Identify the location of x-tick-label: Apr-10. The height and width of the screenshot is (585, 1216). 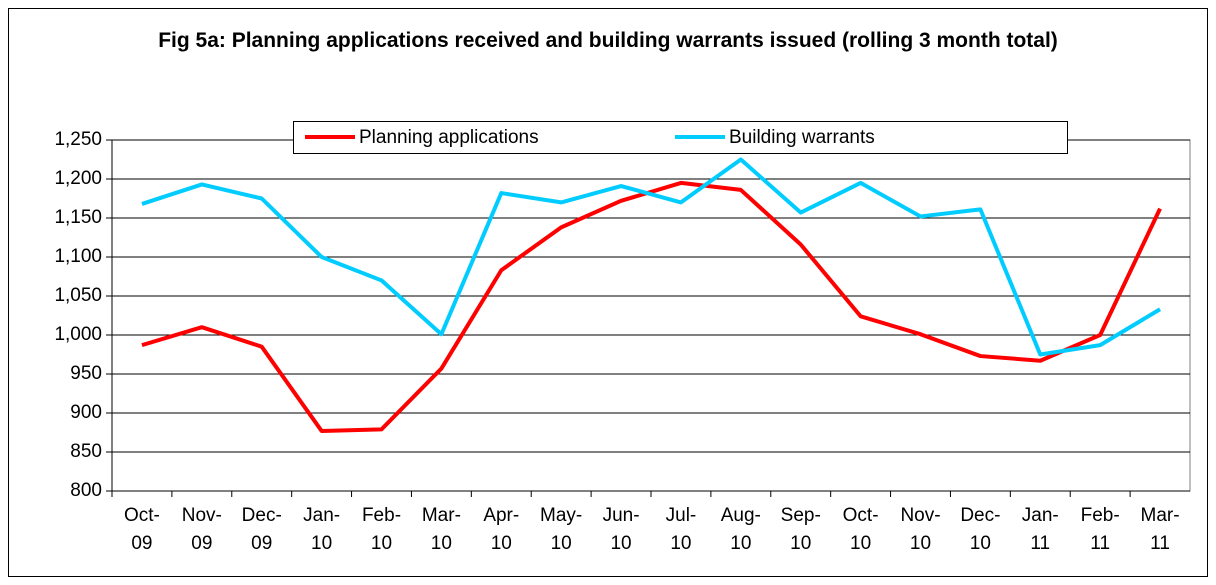
(501, 529).